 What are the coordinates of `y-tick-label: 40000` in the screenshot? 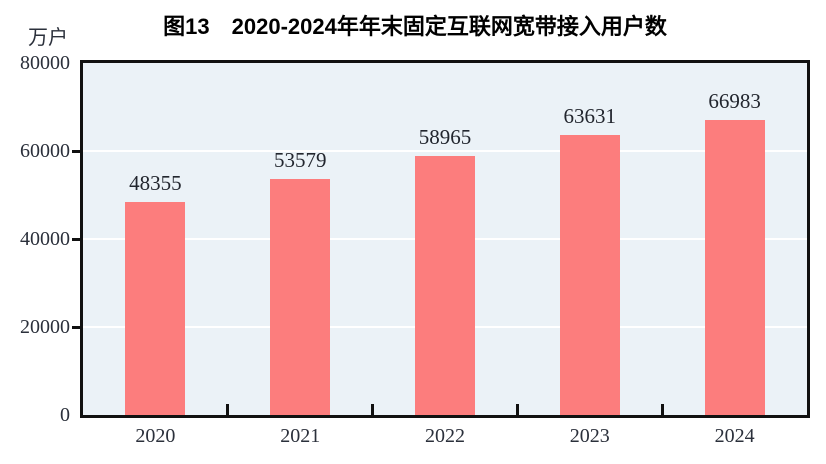 It's located at (45, 239).